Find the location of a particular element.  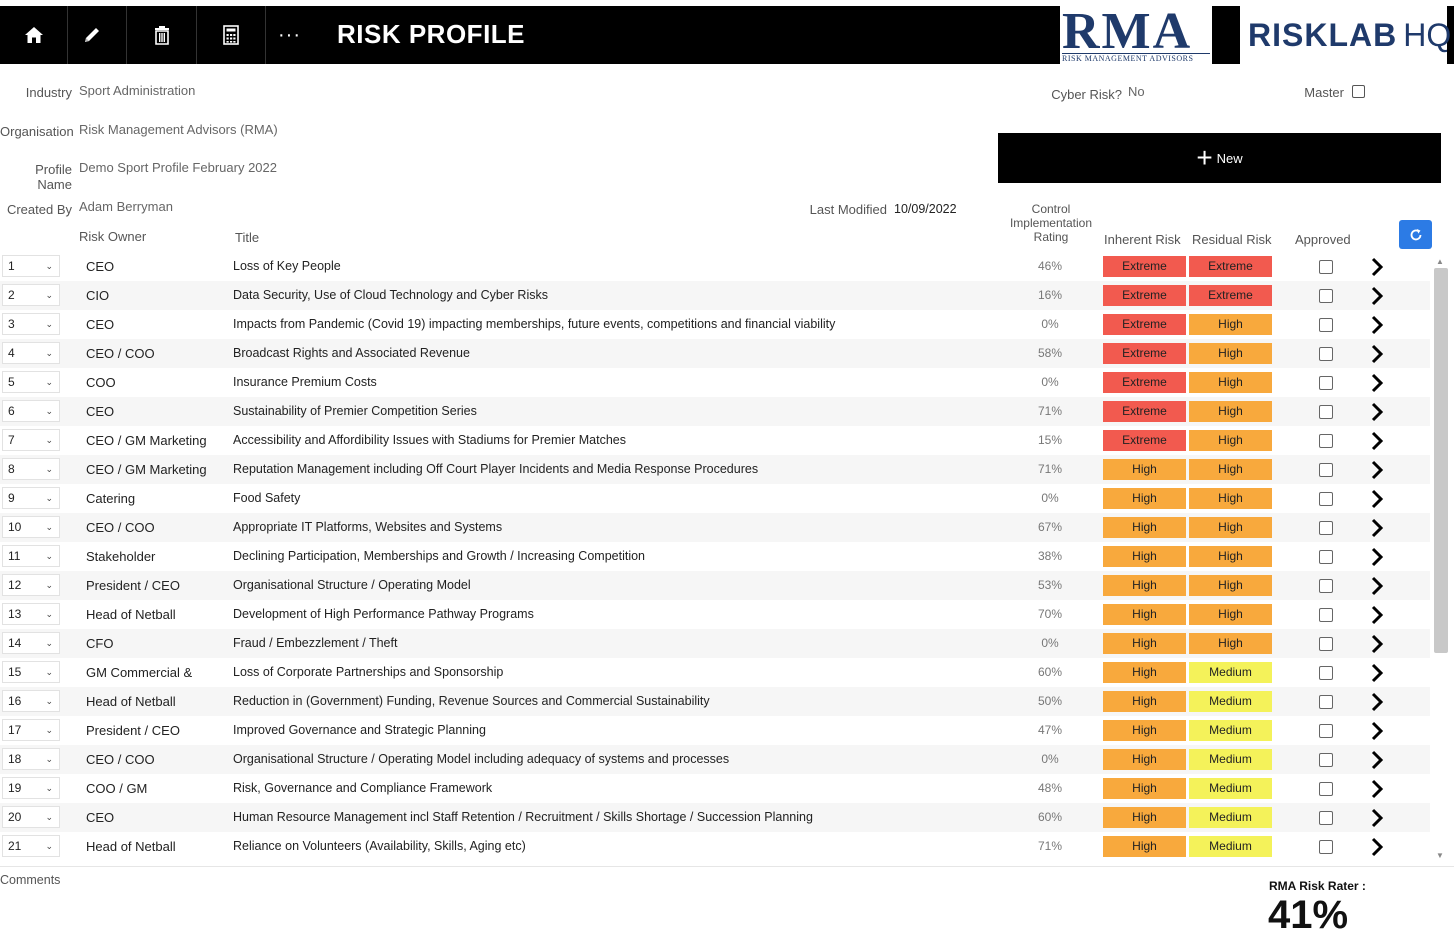

delete-button is located at coordinates (162, 35).